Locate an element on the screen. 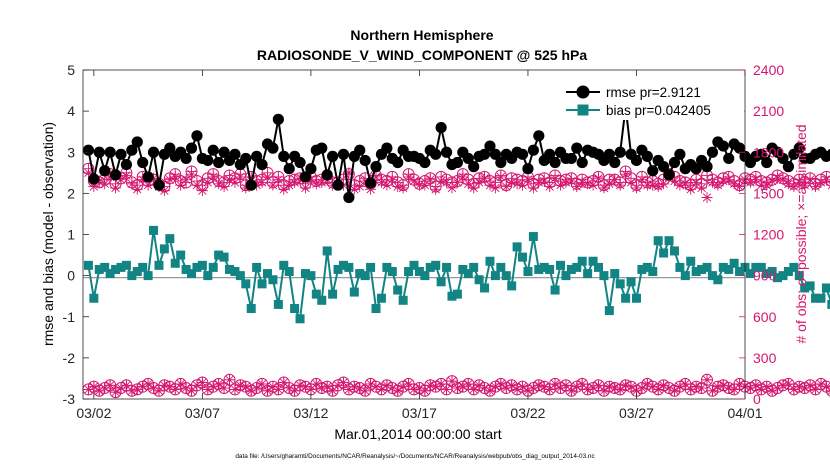 This screenshot has height=475, width=830. y-axis-right: 0 300 600 900 1200 1500 1800 2100 2400 is located at coordinates (761, 234).